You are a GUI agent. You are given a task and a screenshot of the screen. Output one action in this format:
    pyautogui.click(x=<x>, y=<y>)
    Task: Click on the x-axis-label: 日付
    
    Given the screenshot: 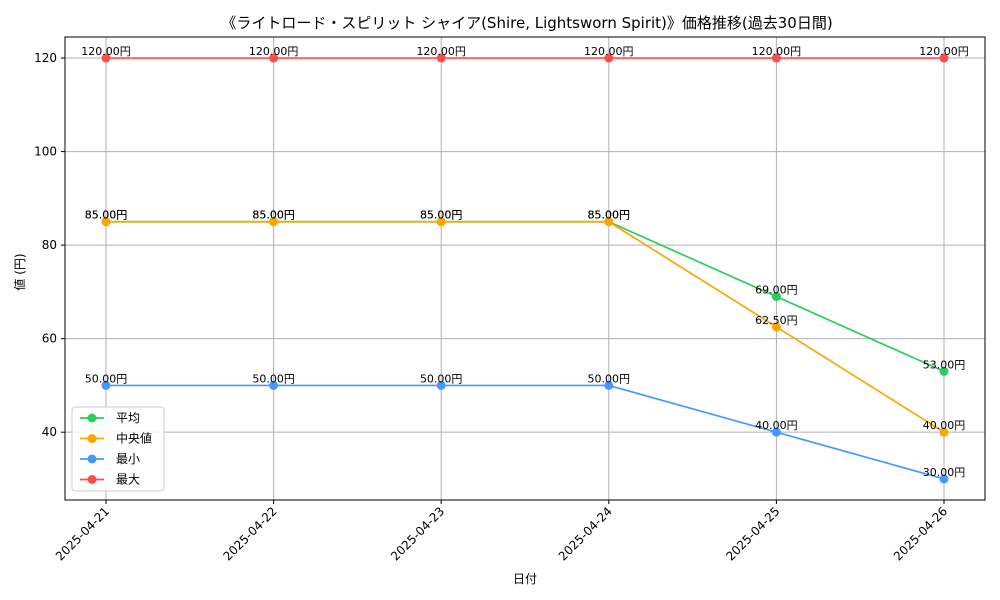 What is the action you would take?
    pyautogui.click(x=525, y=579)
    